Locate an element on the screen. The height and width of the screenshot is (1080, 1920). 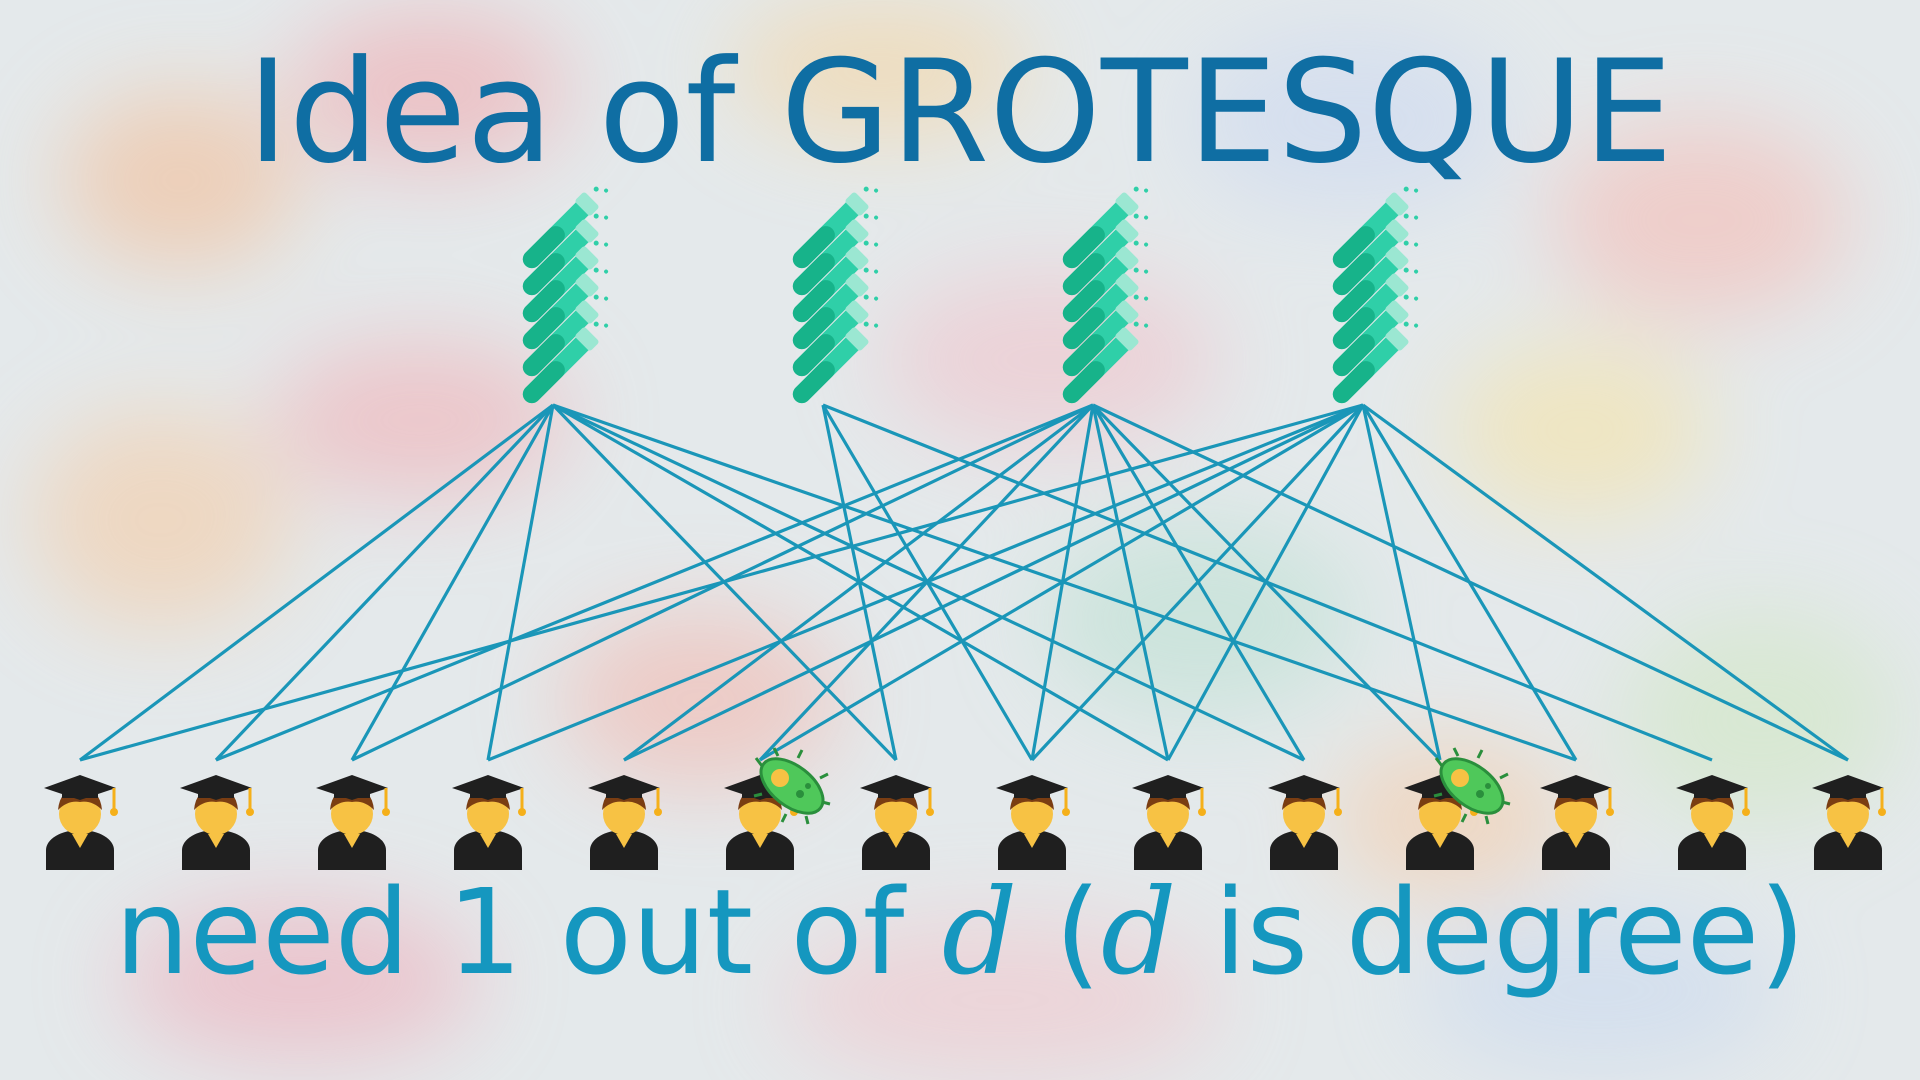
edge-test3-student7 is located at coordinates (1197, 582).